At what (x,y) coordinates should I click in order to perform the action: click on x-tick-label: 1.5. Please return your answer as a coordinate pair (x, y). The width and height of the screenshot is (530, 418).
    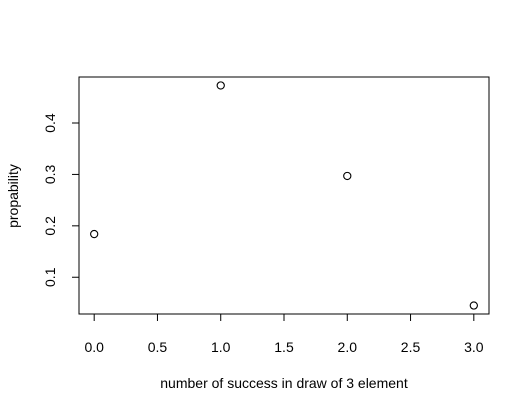
    Looking at the image, I should click on (284, 347).